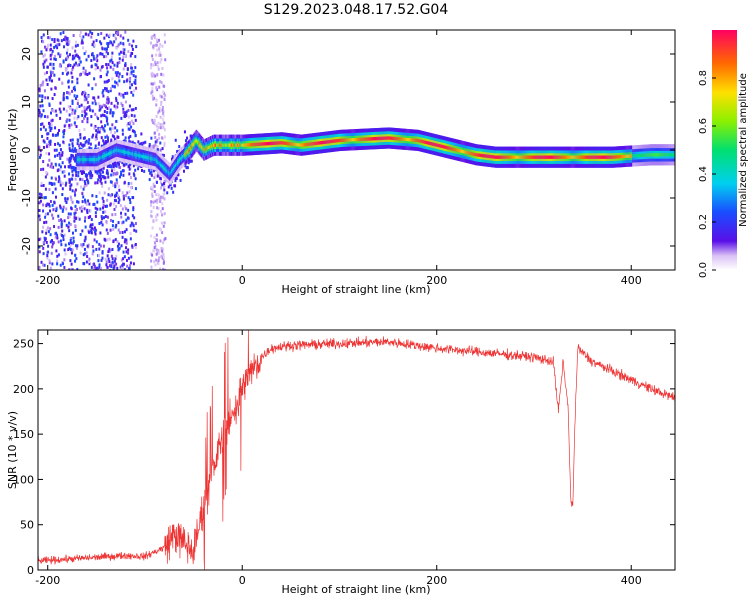  Describe the element at coordinates (30, 570) in the screenshot. I see `snr-y-tick-label: 0` at that location.